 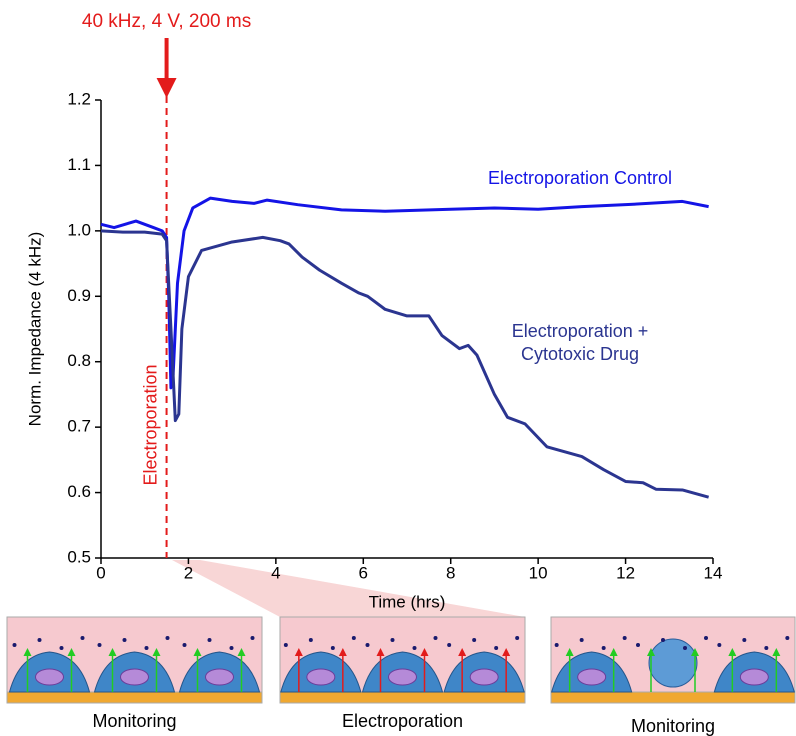 I want to click on x-tick-label: 0, so click(x=100, y=572).